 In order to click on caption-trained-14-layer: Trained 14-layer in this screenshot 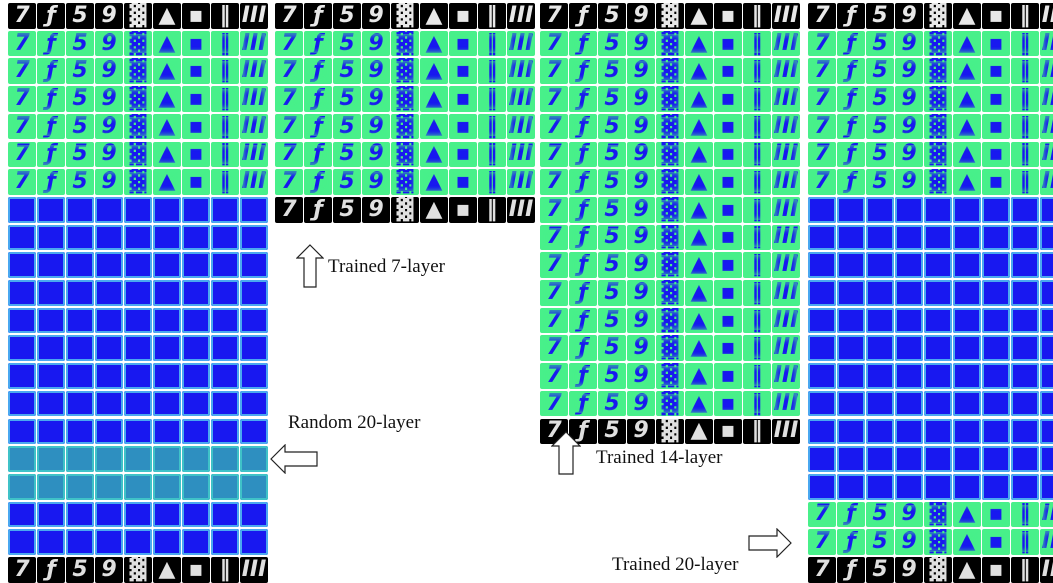, I will do `click(659, 457)`.